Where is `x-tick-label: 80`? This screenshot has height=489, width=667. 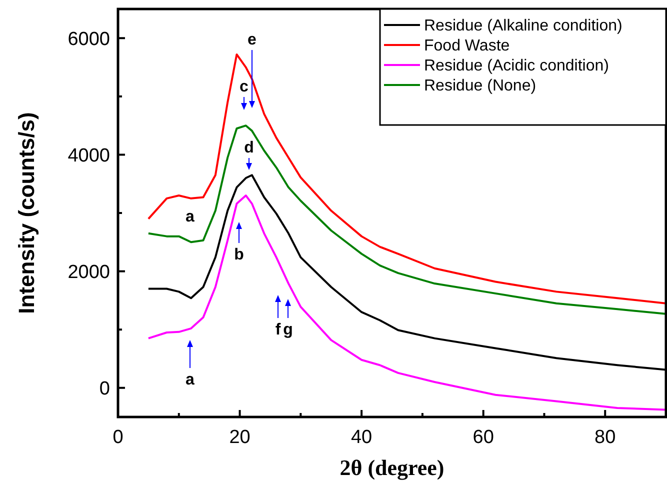
x-tick-label: 80 is located at coordinates (605, 437).